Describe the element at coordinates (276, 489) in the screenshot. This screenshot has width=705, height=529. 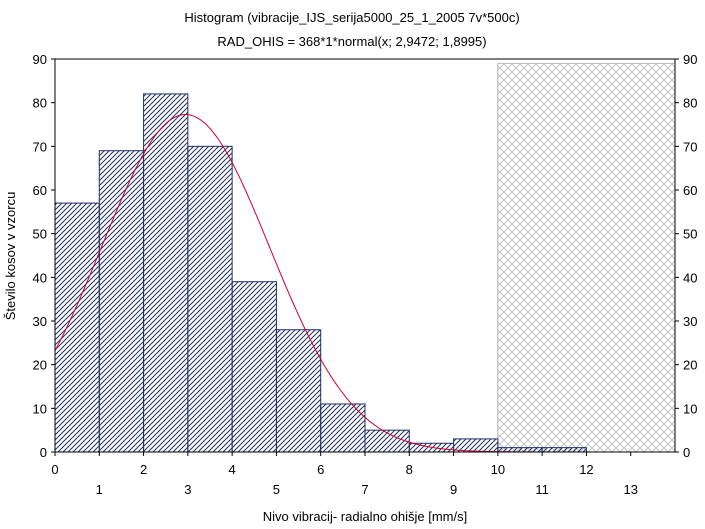
I see `x-tick-label: 5` at that location.